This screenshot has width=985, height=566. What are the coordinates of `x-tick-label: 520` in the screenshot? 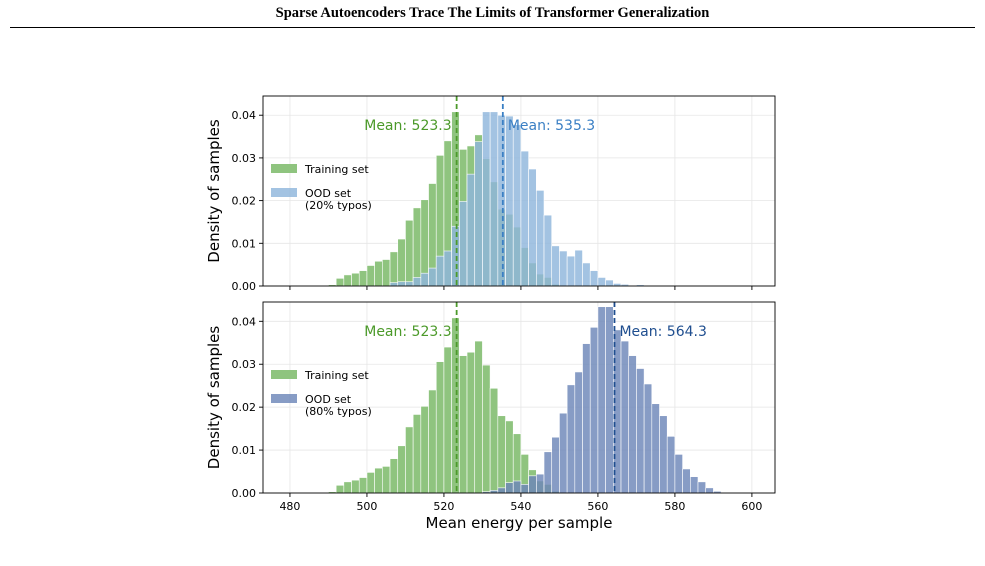 It's located at (443, 506).